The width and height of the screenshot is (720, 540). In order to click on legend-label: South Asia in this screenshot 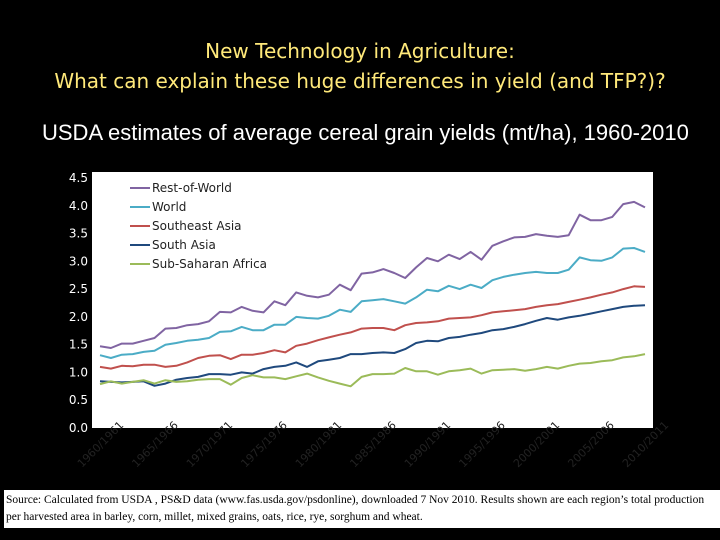, I will do `click(184, 245)`.